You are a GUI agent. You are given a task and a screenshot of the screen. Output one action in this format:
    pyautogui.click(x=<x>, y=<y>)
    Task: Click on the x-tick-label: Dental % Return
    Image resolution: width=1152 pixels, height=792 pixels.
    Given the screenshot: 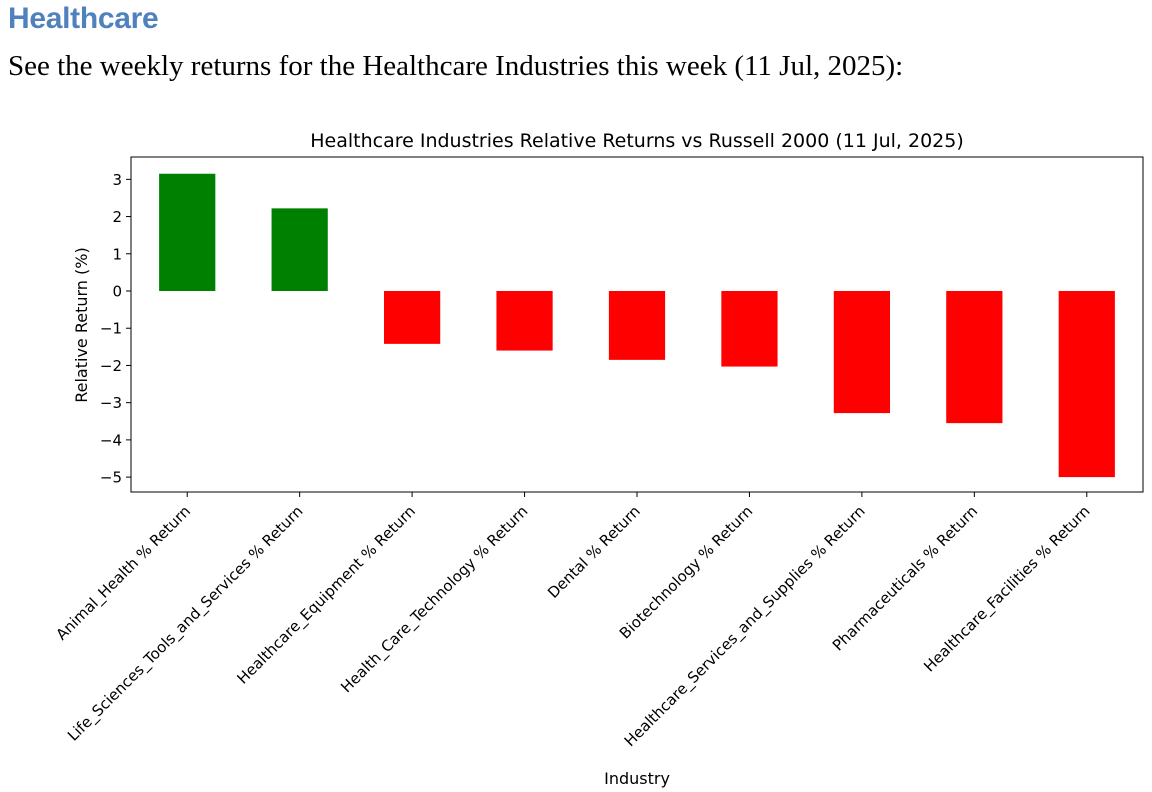 What is the action you would take?
    pyautogui.click(x=594, y=552)
    